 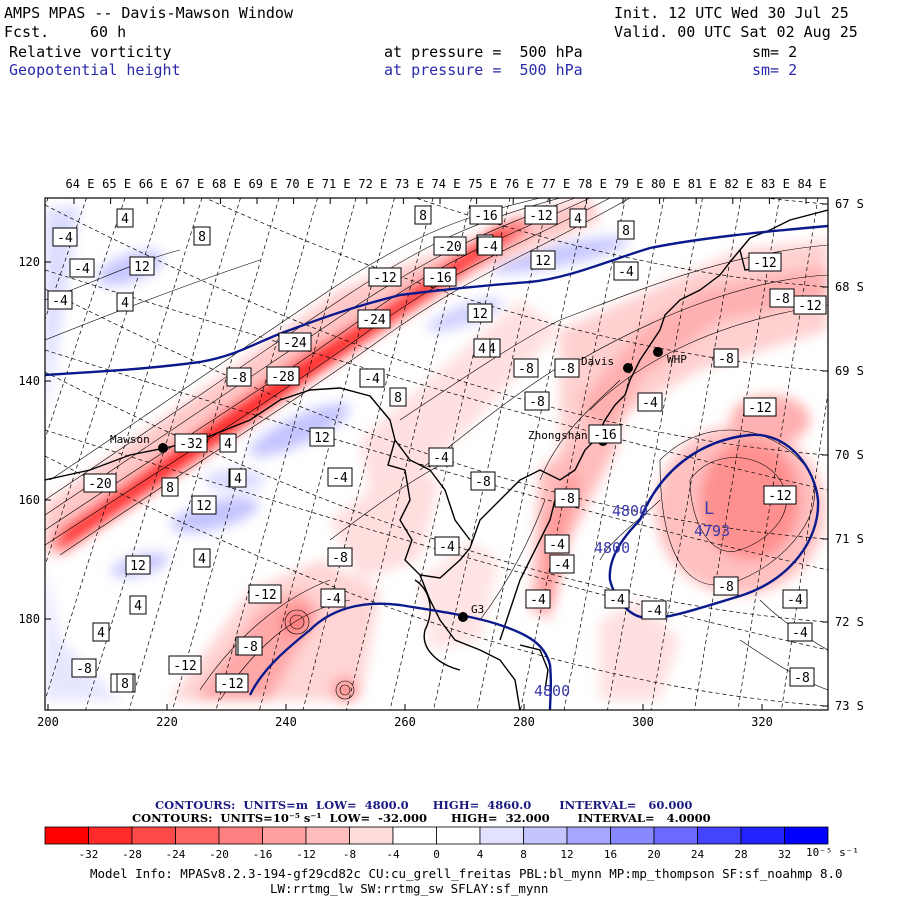 I want to click on station-label-g3: G3, so click(x=477, y=609).